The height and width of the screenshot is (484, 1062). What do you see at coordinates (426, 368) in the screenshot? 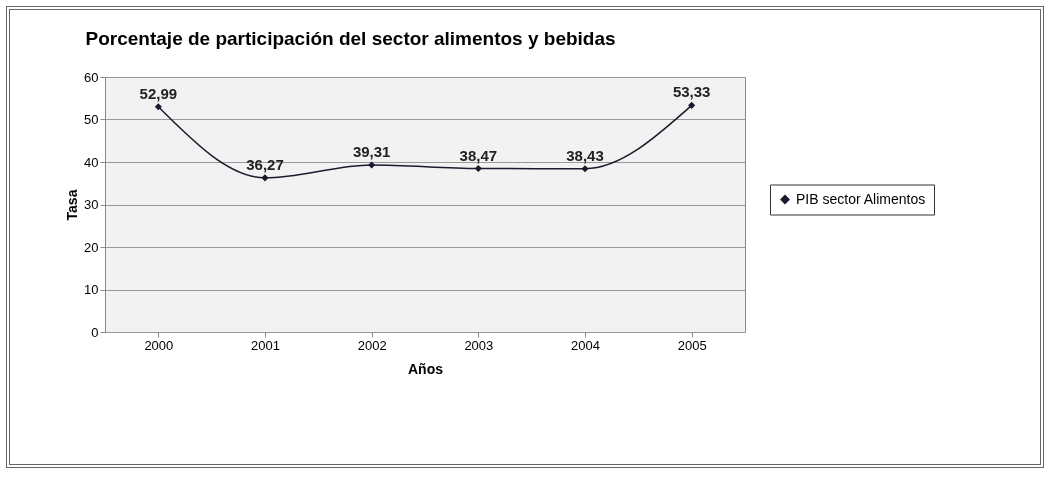
I see `x-axis-title: Años` at bounding box center [426, 368].